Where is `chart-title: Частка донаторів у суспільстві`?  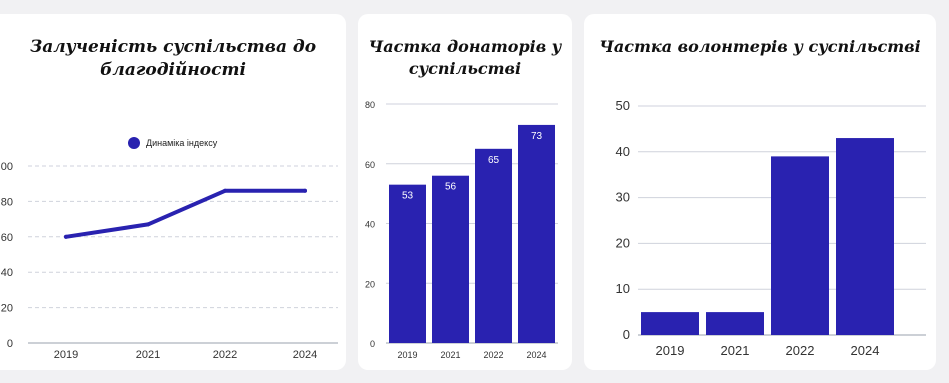
chart-title: Частка донаторів у суспільстві is located at coordinates (465, 57).